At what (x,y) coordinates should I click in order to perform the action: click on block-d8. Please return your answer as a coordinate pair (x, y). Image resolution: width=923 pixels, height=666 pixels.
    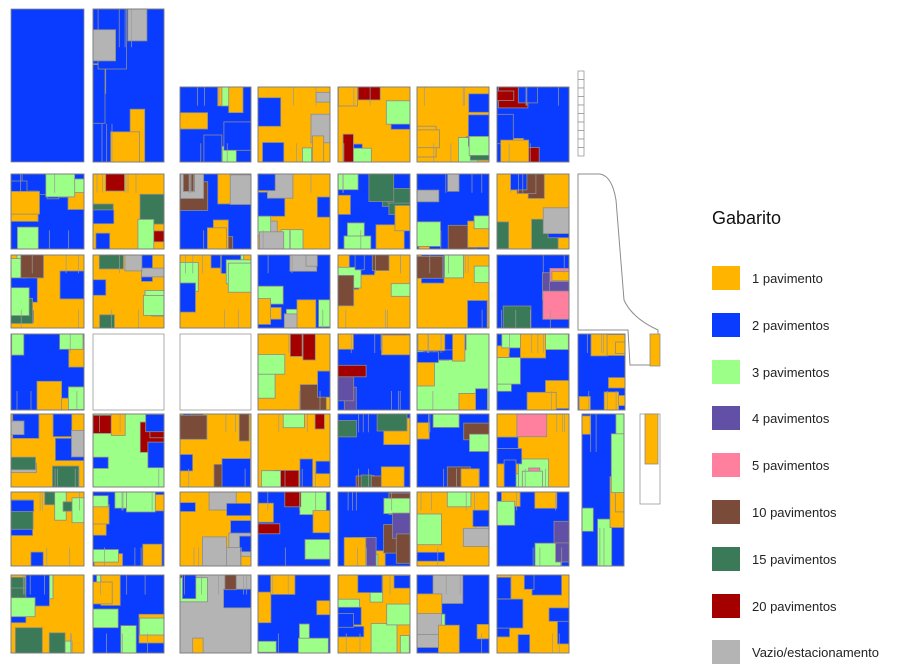
    Looking at the image, I should click on (294, 614).